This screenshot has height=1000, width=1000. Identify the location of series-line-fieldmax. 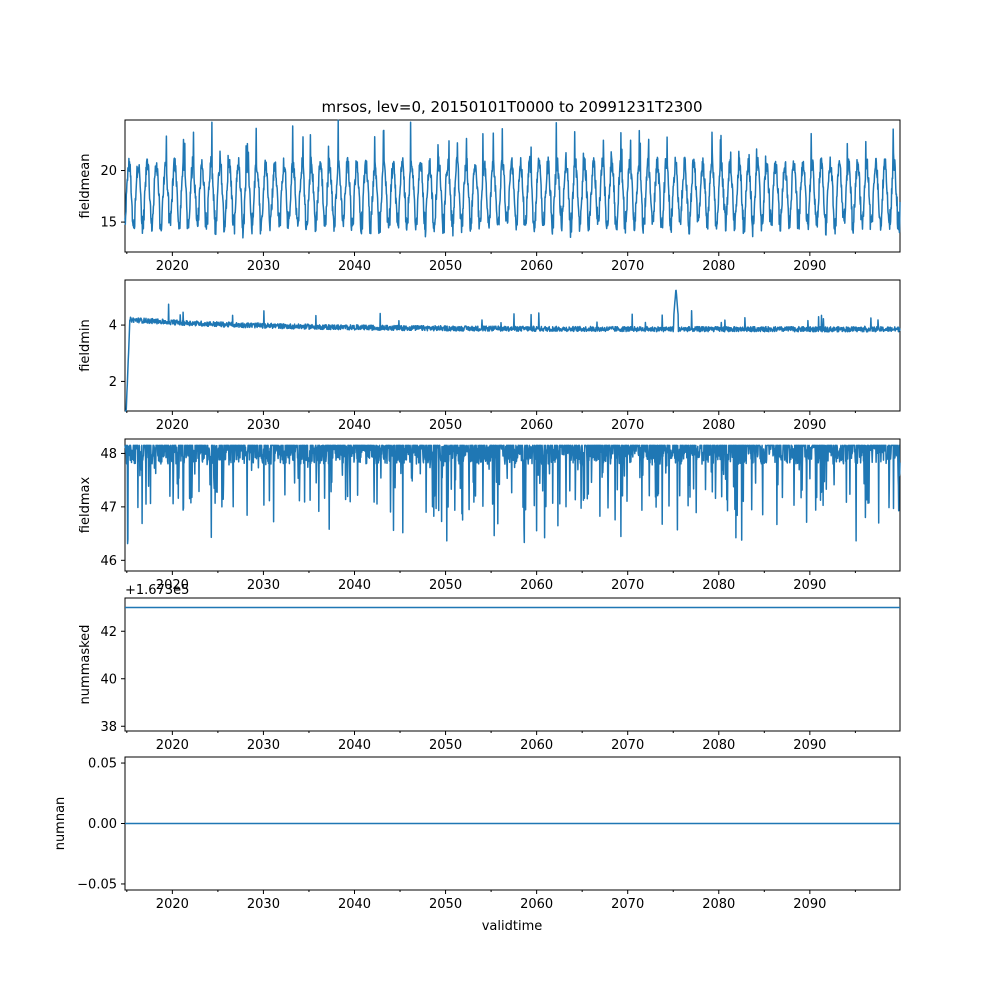
(512, 494).